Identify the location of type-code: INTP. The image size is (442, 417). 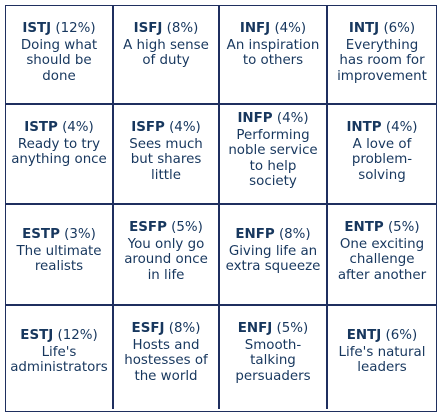
(364, 127).